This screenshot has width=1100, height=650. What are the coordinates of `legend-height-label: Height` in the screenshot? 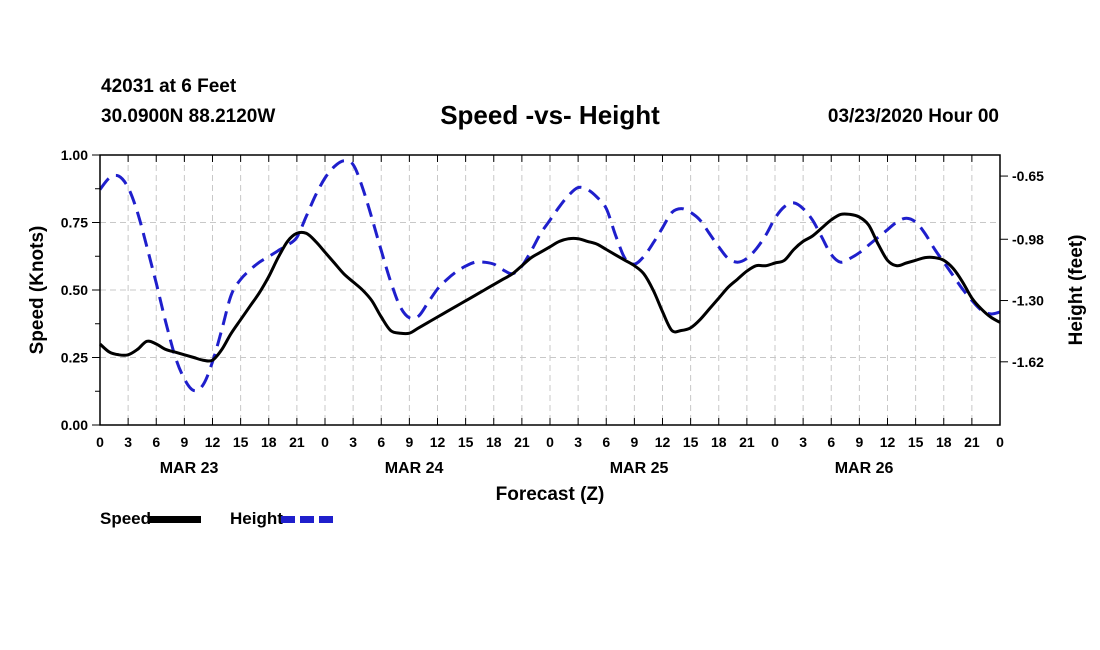 It's located at (256, 518).